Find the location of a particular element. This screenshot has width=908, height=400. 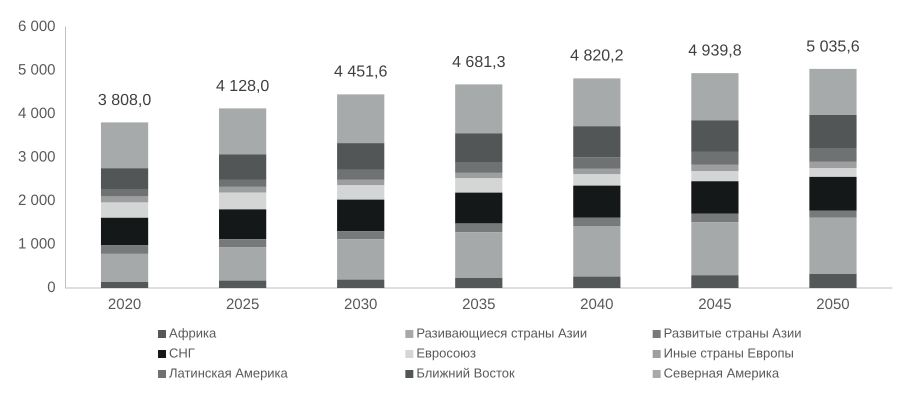

legend-label: Евросоюз is located at coordinates (446, 353).